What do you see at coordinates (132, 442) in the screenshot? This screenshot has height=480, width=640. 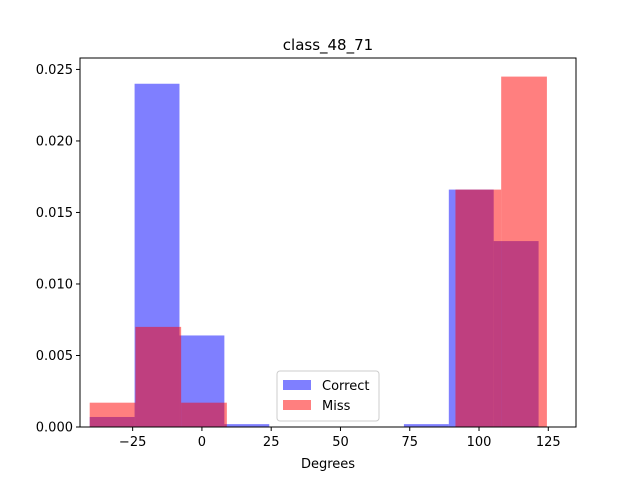 I see `x-tick-label-0: −25` at bounding box center [132, 442].